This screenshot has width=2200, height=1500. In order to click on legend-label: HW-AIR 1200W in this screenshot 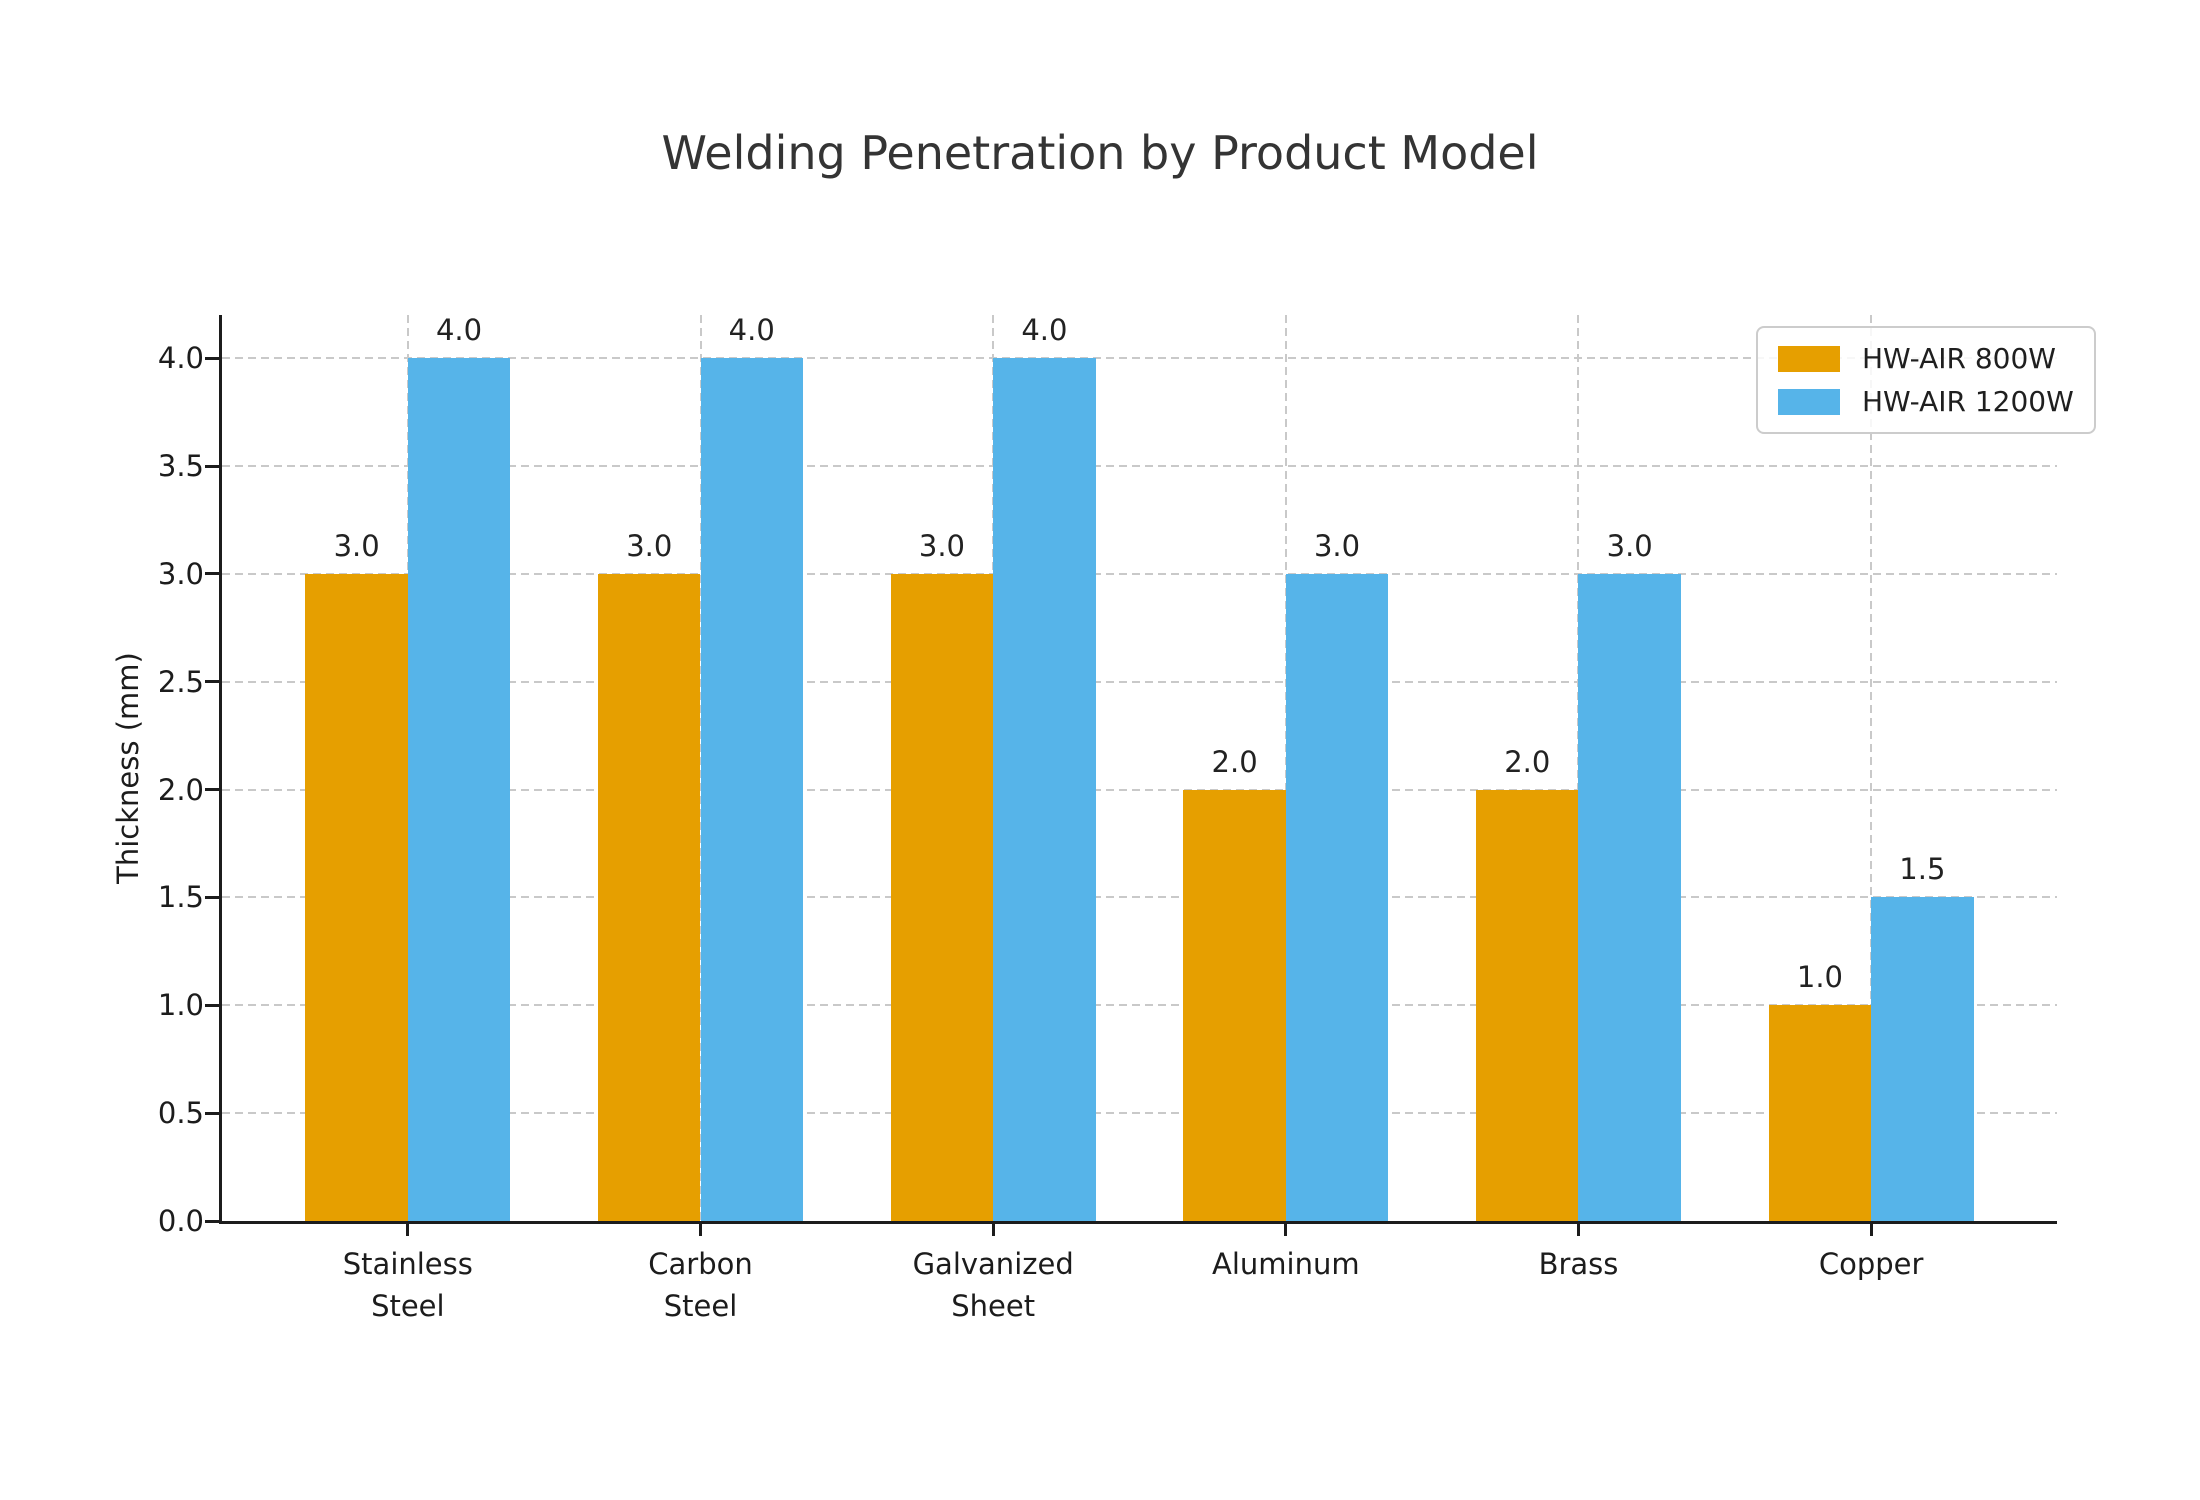, I will do `click(1968, 401)`.